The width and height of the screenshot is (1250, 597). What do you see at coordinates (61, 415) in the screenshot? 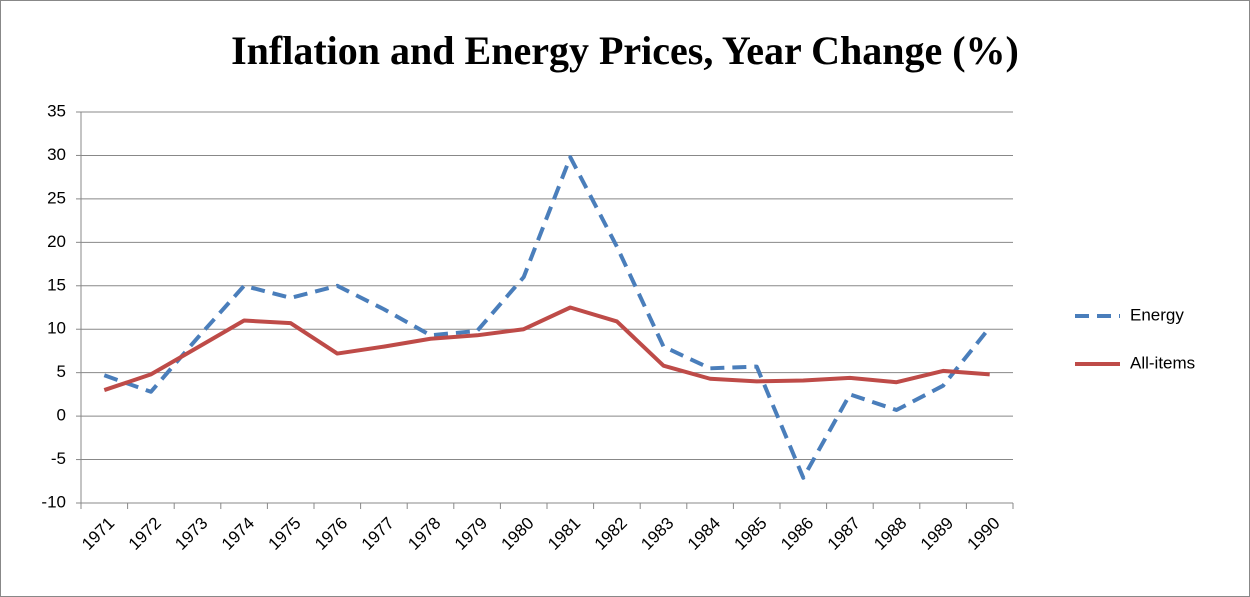
I see `y-tick-label: 0` at bounding box center [61, 415].